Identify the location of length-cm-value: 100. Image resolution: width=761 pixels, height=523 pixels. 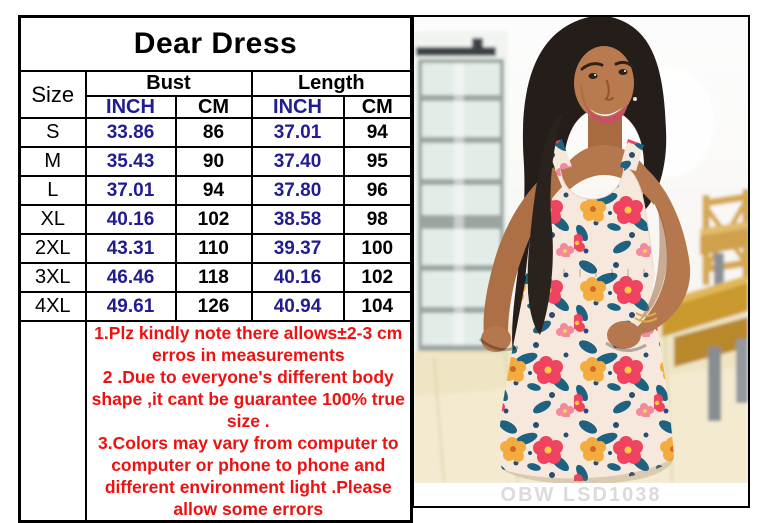
(377, 248).